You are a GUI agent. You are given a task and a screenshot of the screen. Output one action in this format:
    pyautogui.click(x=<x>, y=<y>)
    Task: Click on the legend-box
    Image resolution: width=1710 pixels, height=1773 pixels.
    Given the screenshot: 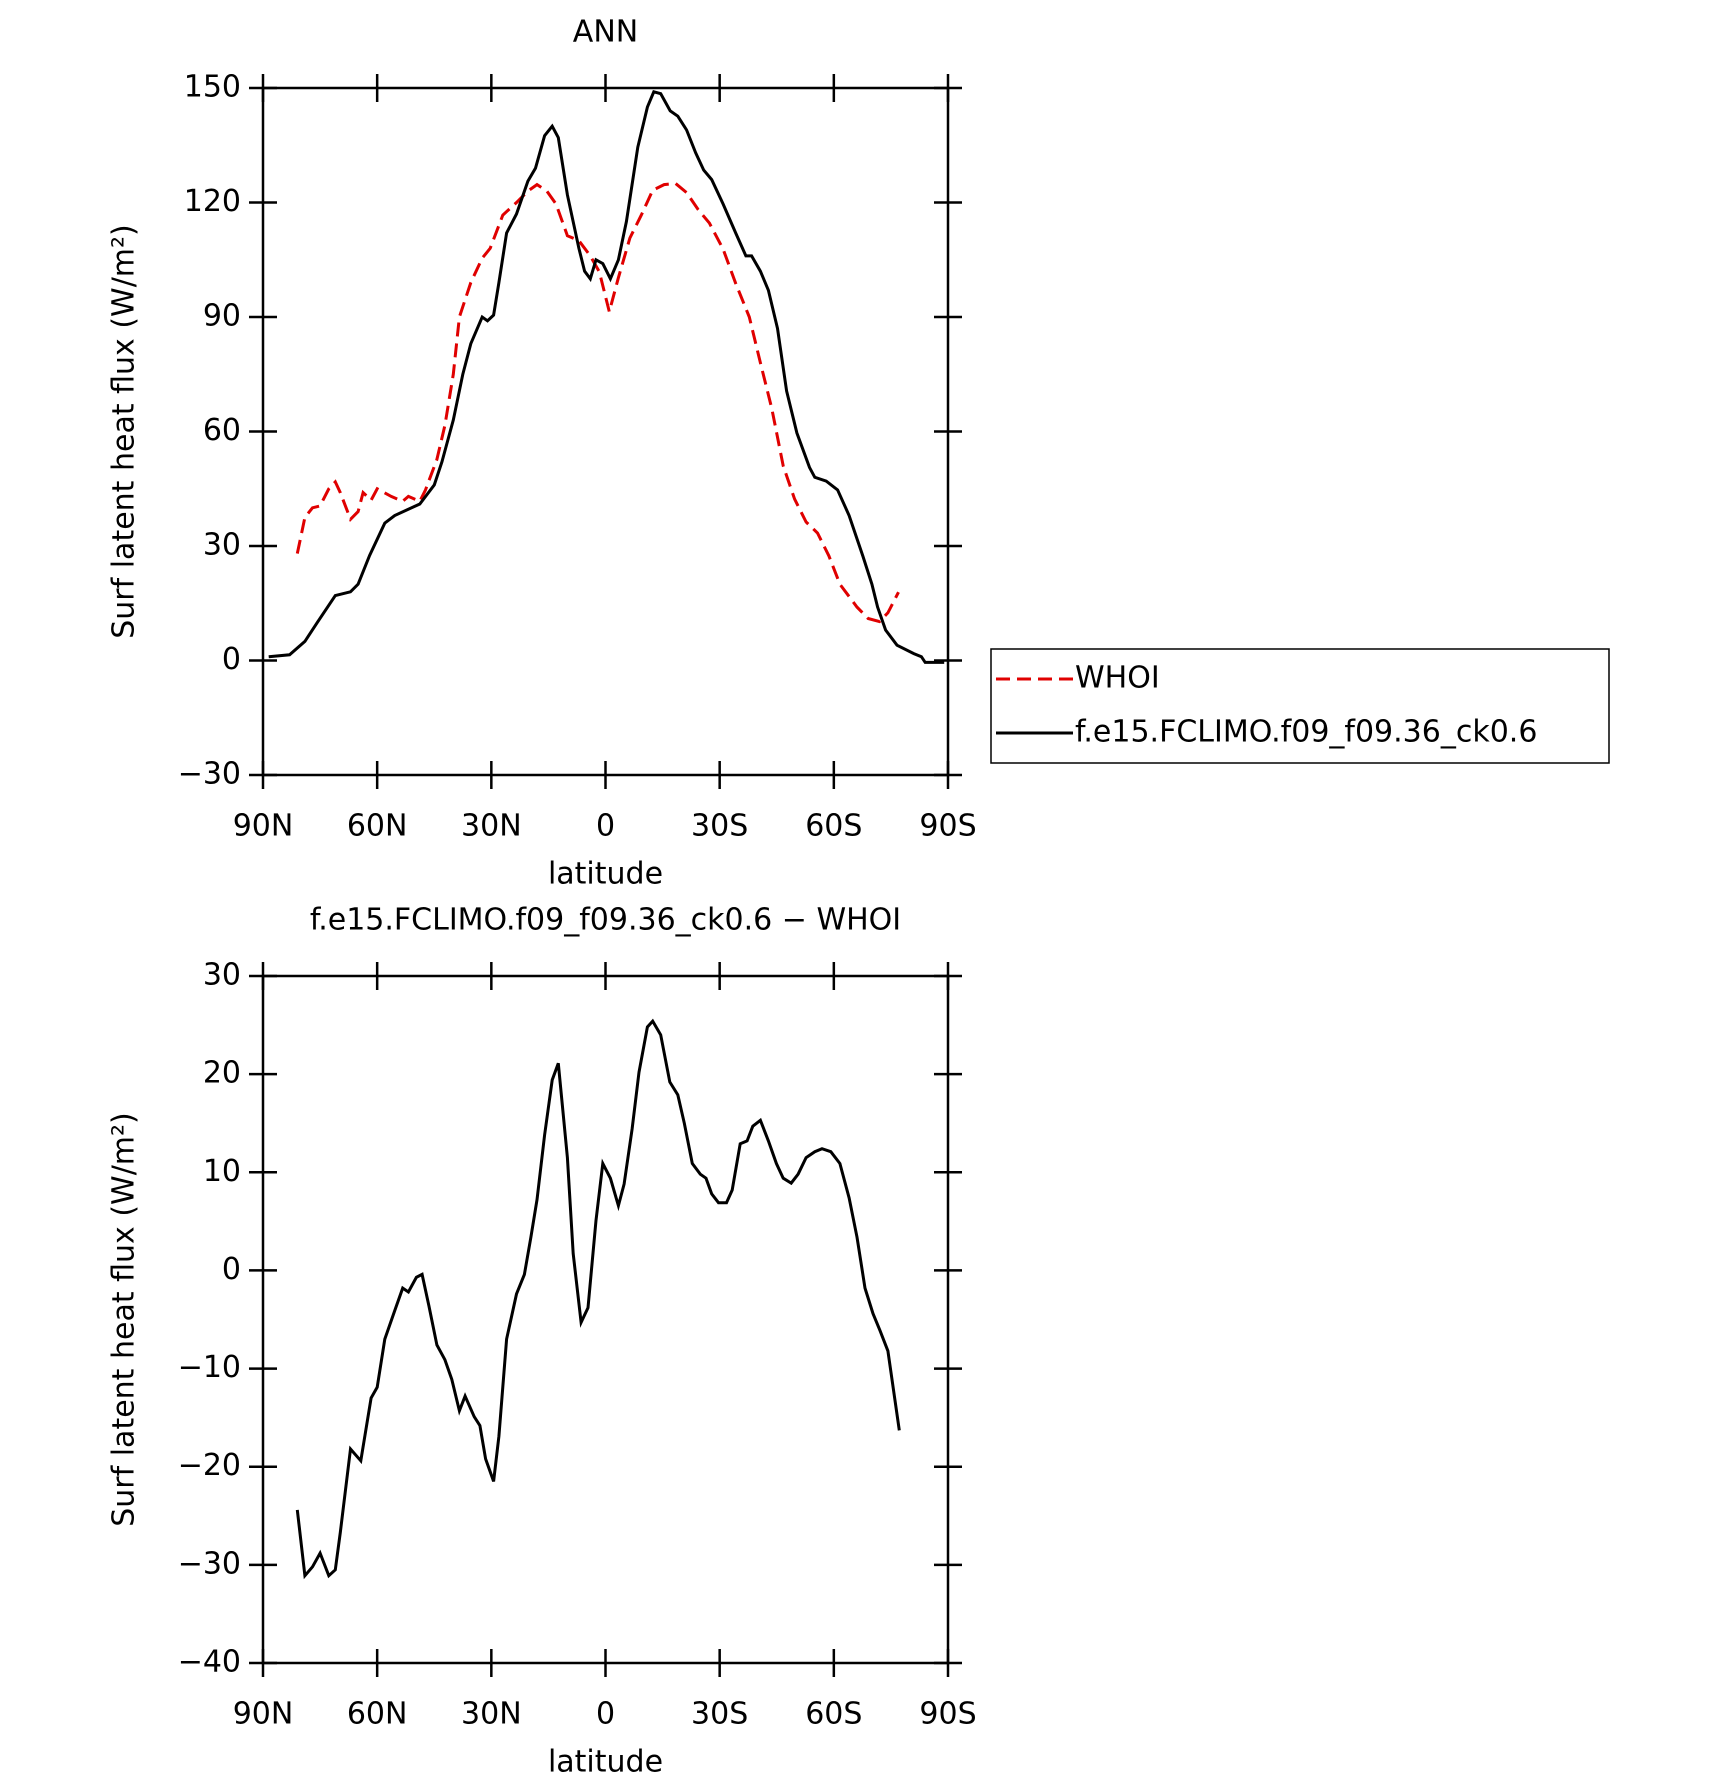 What is the action you would take?
    pyautogui.click(x=1300, y=706)
    